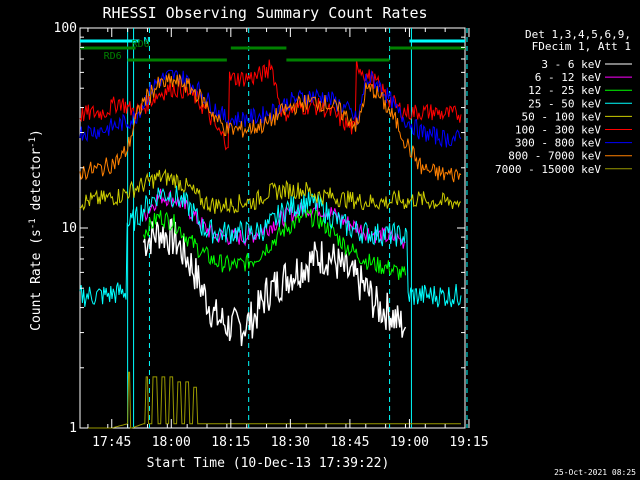 This screenshot has width=640, height=480. What do you see at coordinates (113, 56) in the screenshot?
I see `state-bar-label: RD6` at bounding box center [113, 56].